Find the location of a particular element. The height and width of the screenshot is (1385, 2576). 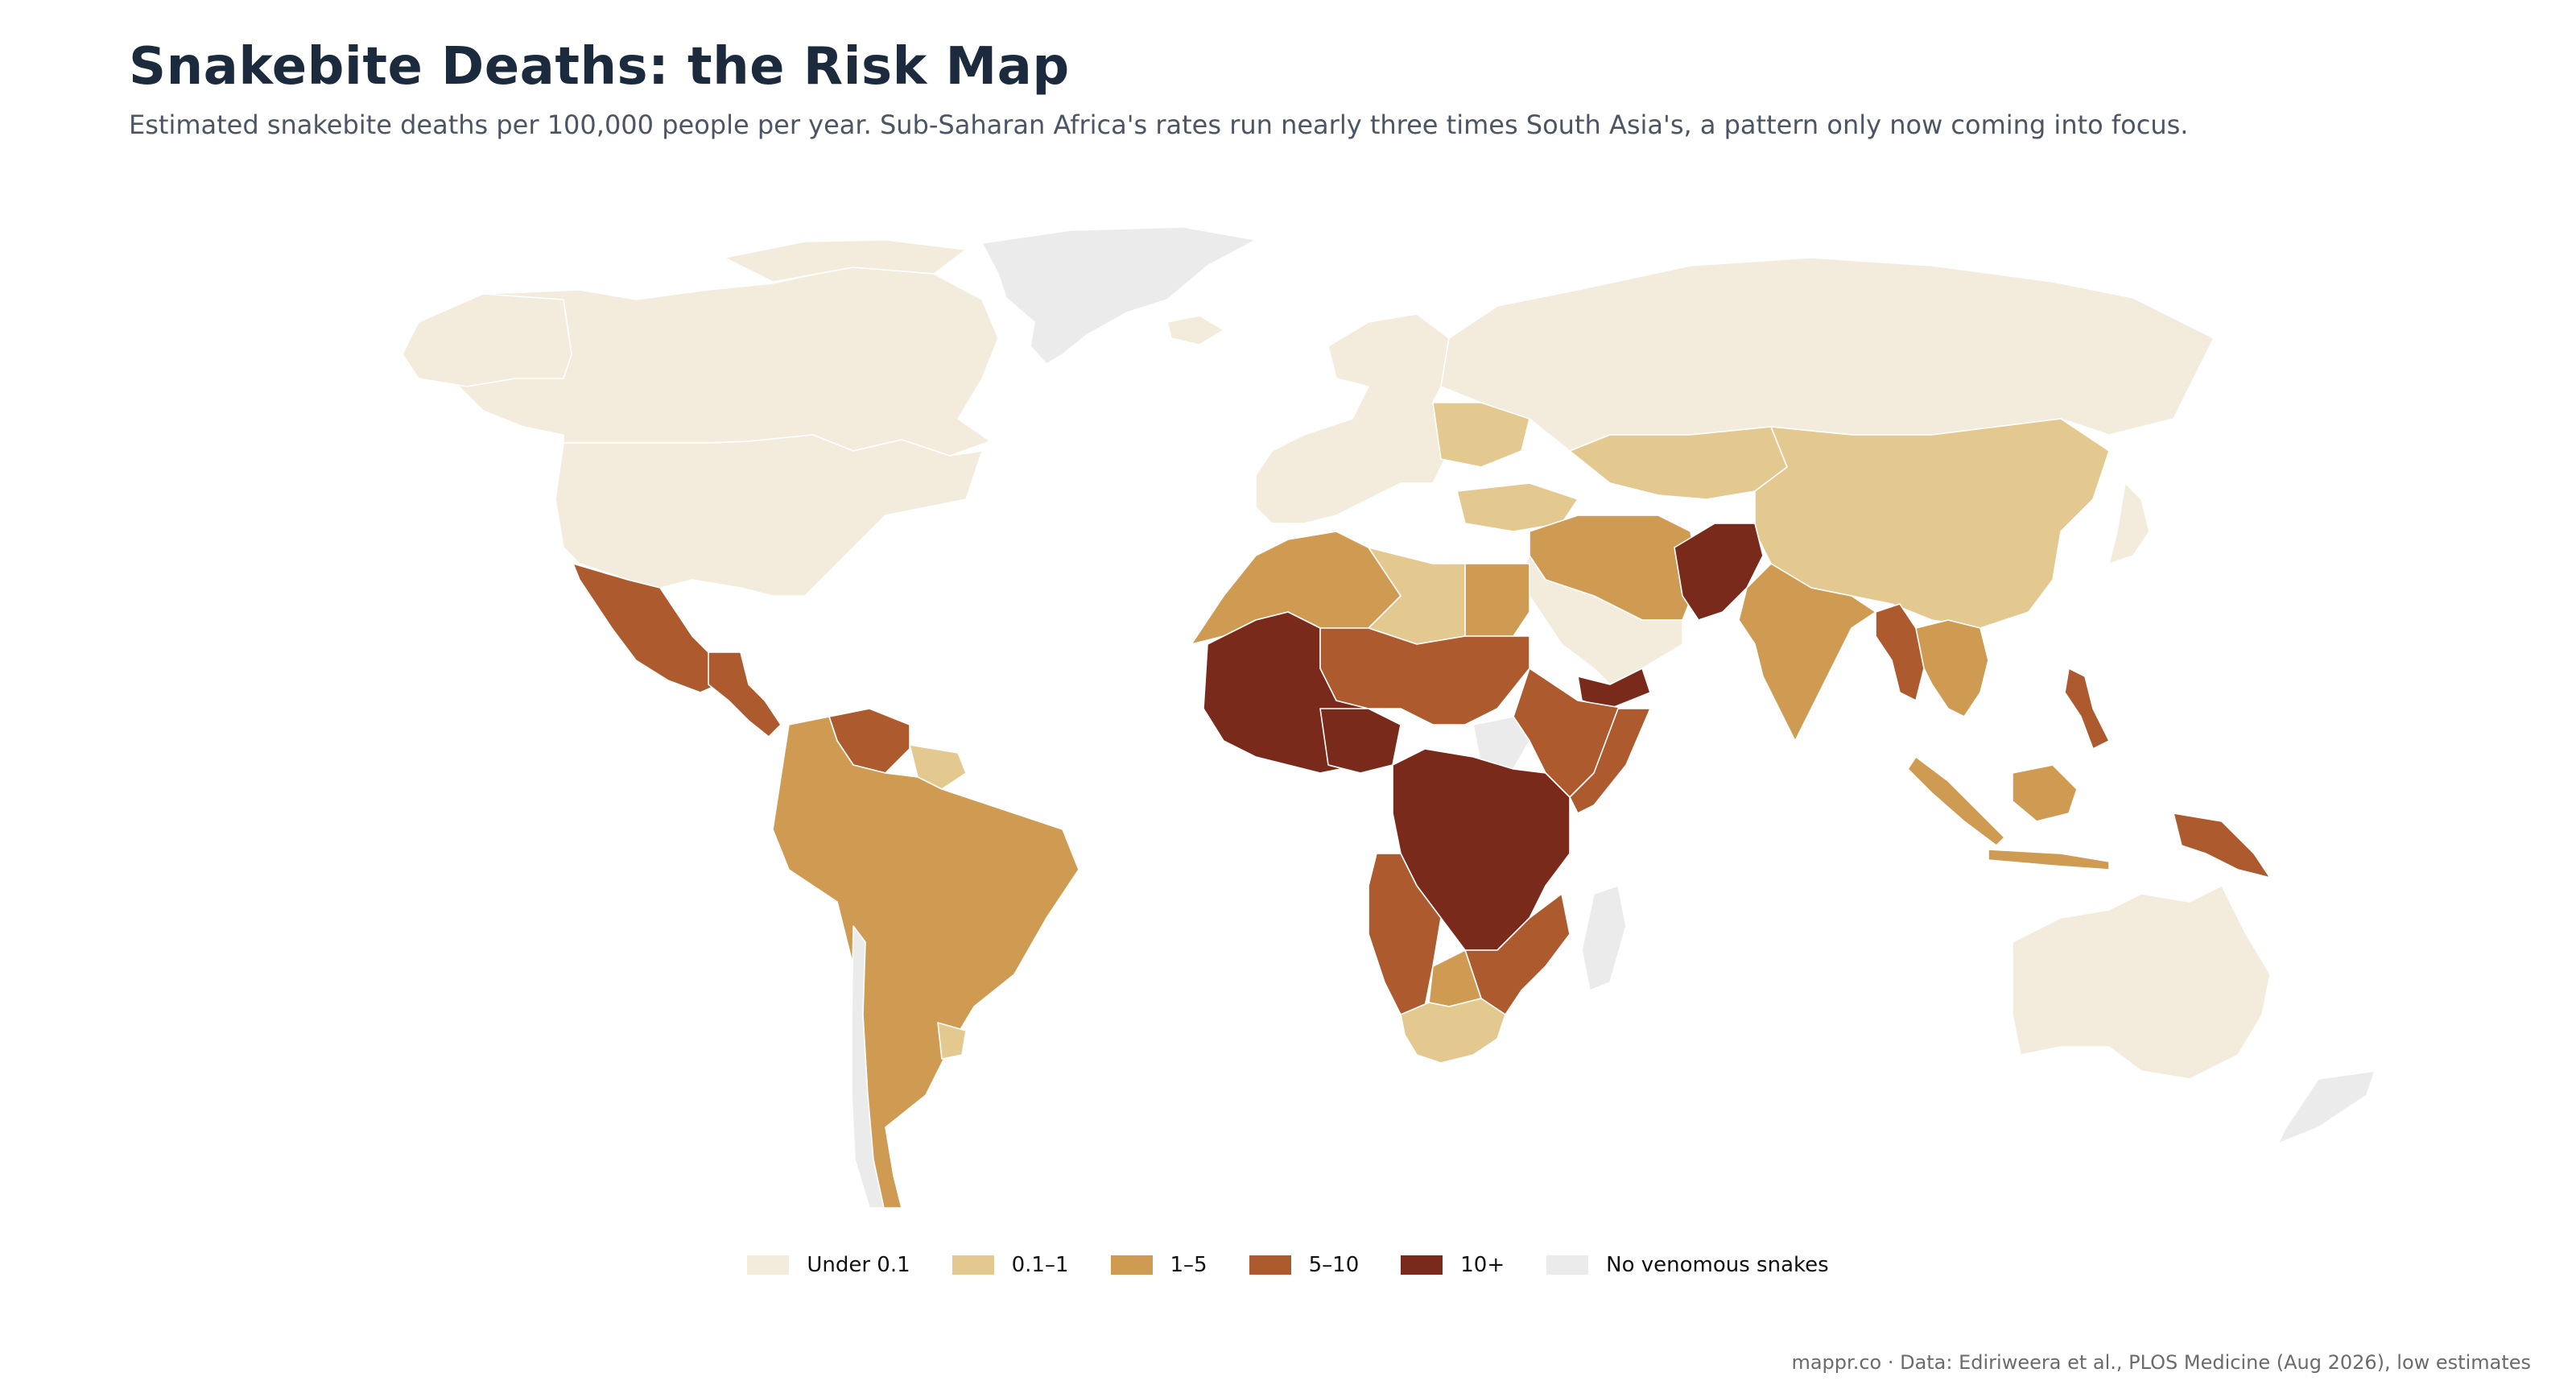

region-philippines is located at coordinates (2087, 709).